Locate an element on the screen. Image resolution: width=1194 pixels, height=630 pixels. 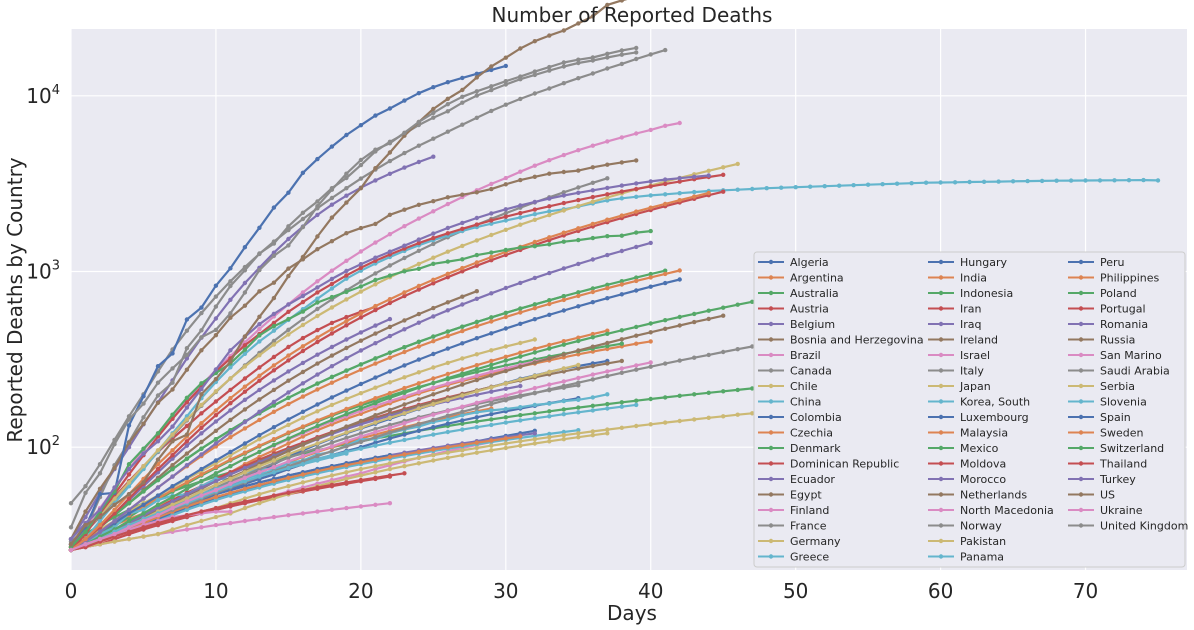
x-axis-label: Days is located at coordinates (632, 613).